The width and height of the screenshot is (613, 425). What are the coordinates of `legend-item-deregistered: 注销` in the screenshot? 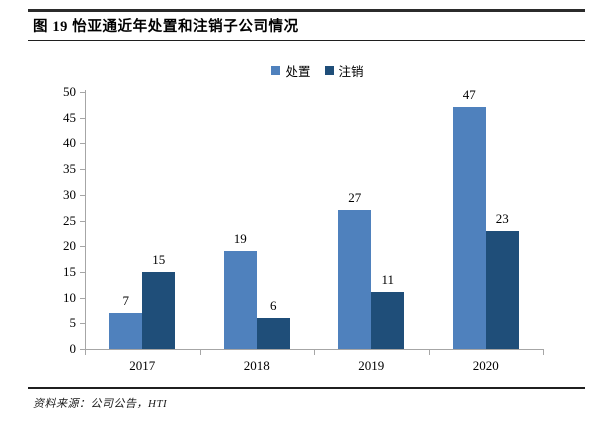 It's located at (344, 70).